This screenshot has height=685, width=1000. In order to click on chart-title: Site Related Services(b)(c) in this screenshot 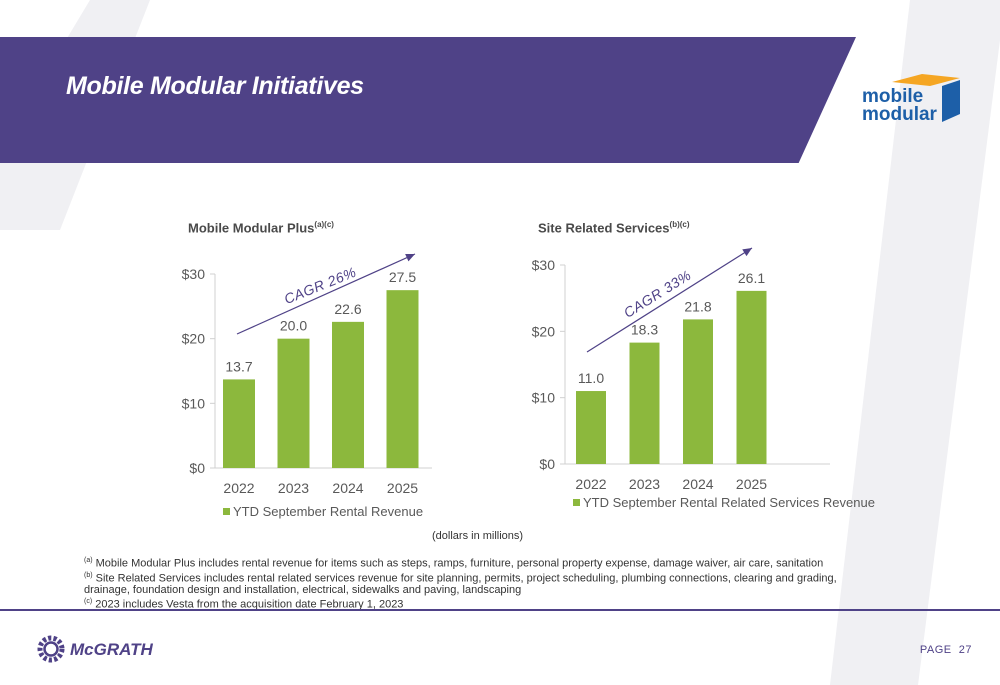, I will do `click(614, 228)`.